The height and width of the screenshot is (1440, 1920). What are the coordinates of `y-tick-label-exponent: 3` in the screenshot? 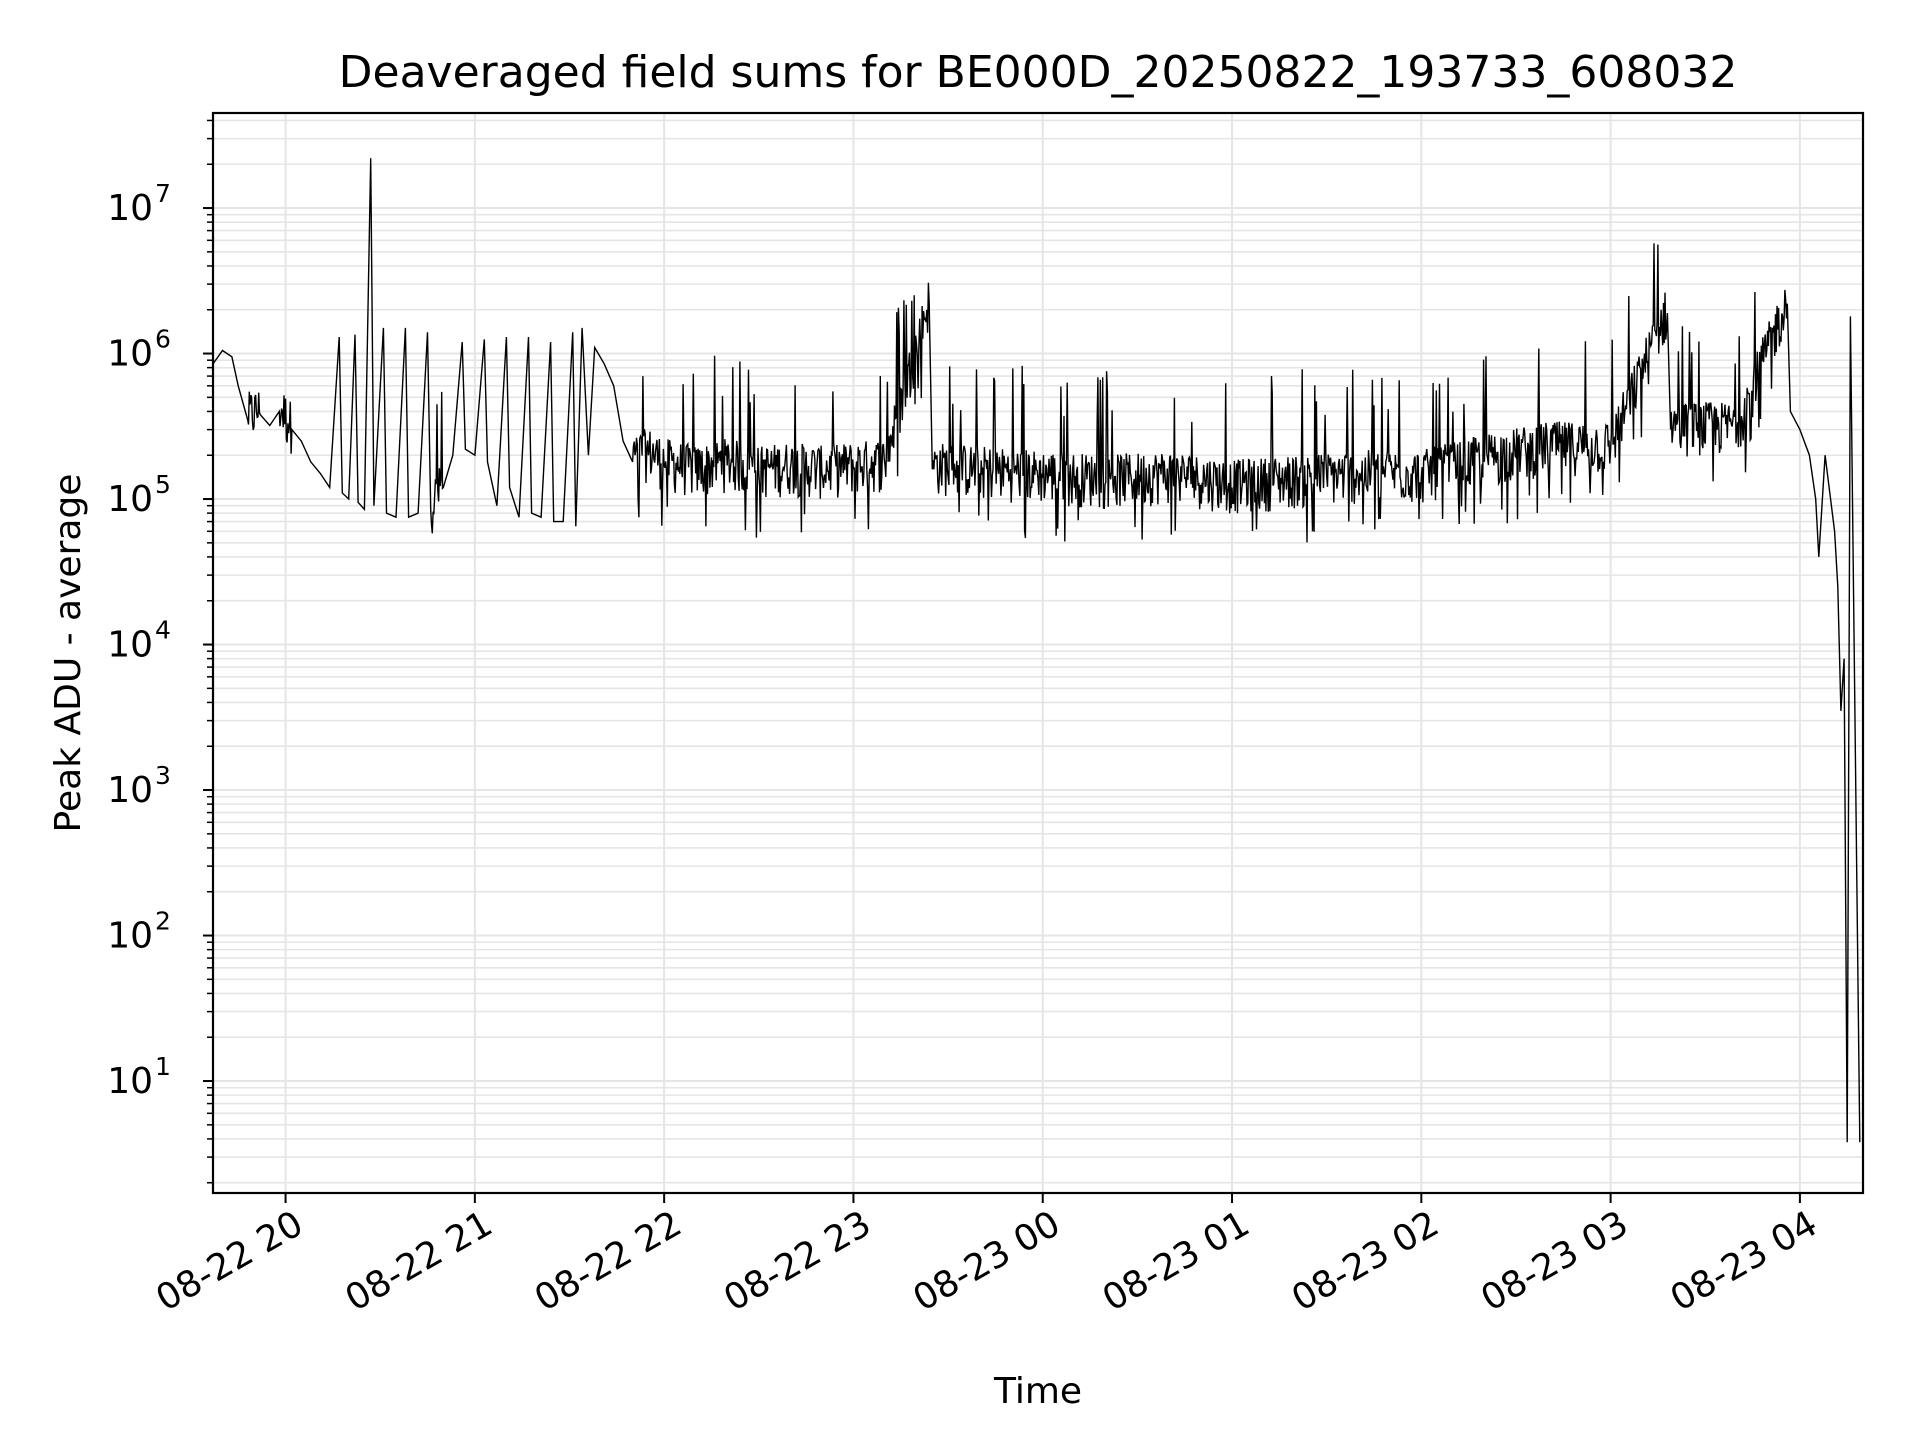 It's located at (163, 775).